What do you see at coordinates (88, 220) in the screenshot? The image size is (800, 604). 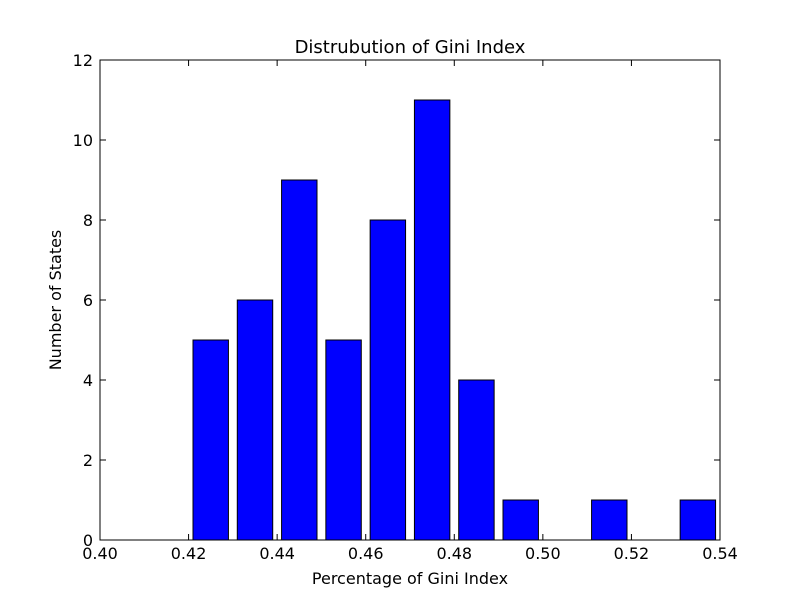 I see `y-tick-label-4: 8` at bounding box center [88, 220].